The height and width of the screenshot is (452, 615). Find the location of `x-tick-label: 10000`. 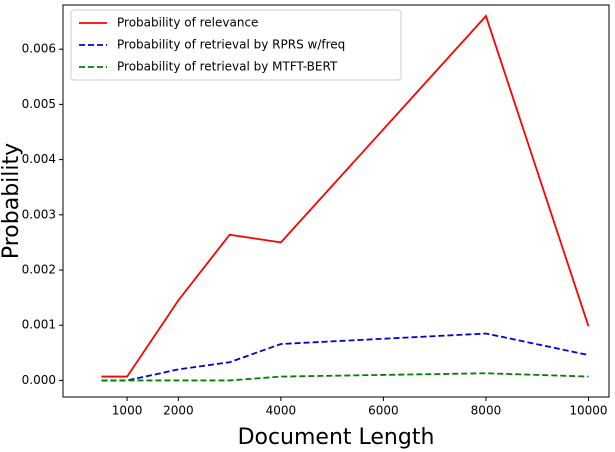

x-tick-label: 10000 is located at coordinates (588, 411).